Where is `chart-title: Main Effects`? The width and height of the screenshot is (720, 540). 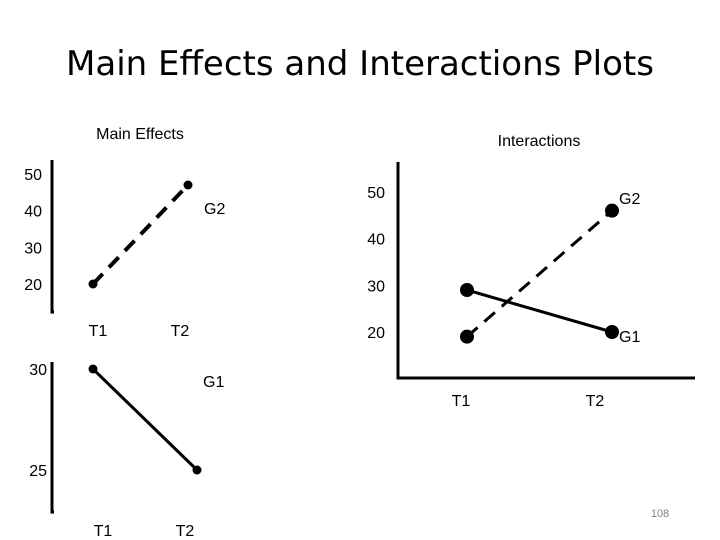 chart-title: Main Effects is located at coordinates (140, 134).